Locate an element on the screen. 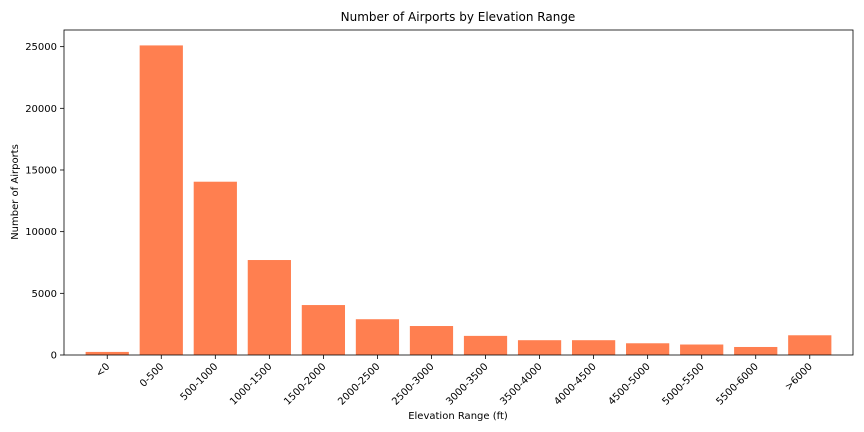 This screenshot has width=864, height=432. y-tick-label-2: 10000 is located at coordinates (41, 232).